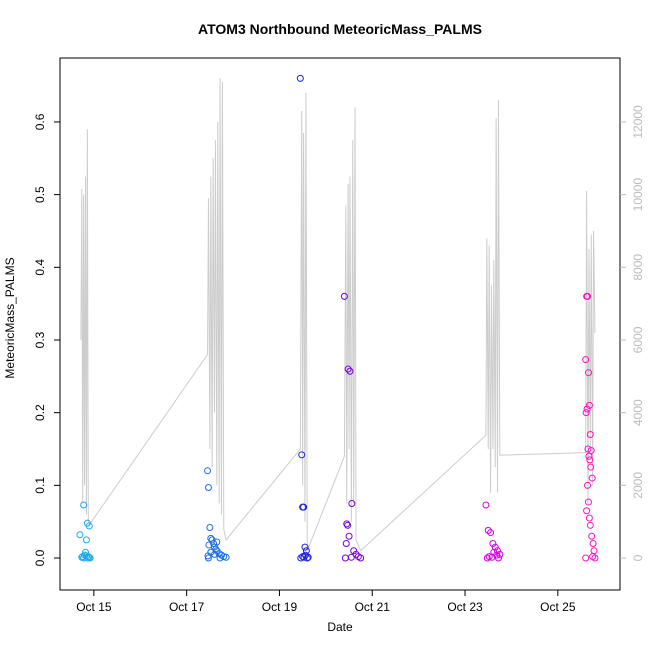 The image size is (650, 655). What do you see at coordinates (638, 122) in the screenshot?
I see `y2-tick-label: 12000` at bounding box center [638, 122].